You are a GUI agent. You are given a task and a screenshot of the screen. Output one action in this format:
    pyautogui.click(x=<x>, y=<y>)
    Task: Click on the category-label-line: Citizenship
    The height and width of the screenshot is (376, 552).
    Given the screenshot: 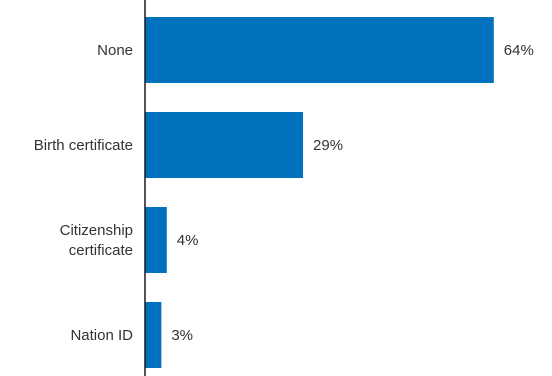 What is the action you would take?
    pyautogui.click(x=96, y=230)
    